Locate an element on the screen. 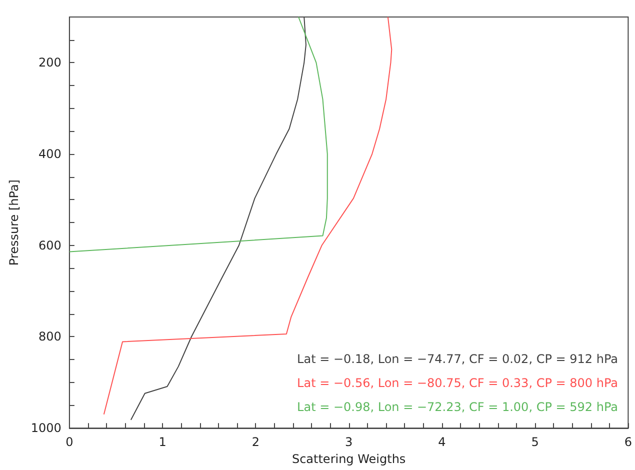 This screenshot has width=635, height=470. x-tick-label: 1 is located at coordinates (162, 442).